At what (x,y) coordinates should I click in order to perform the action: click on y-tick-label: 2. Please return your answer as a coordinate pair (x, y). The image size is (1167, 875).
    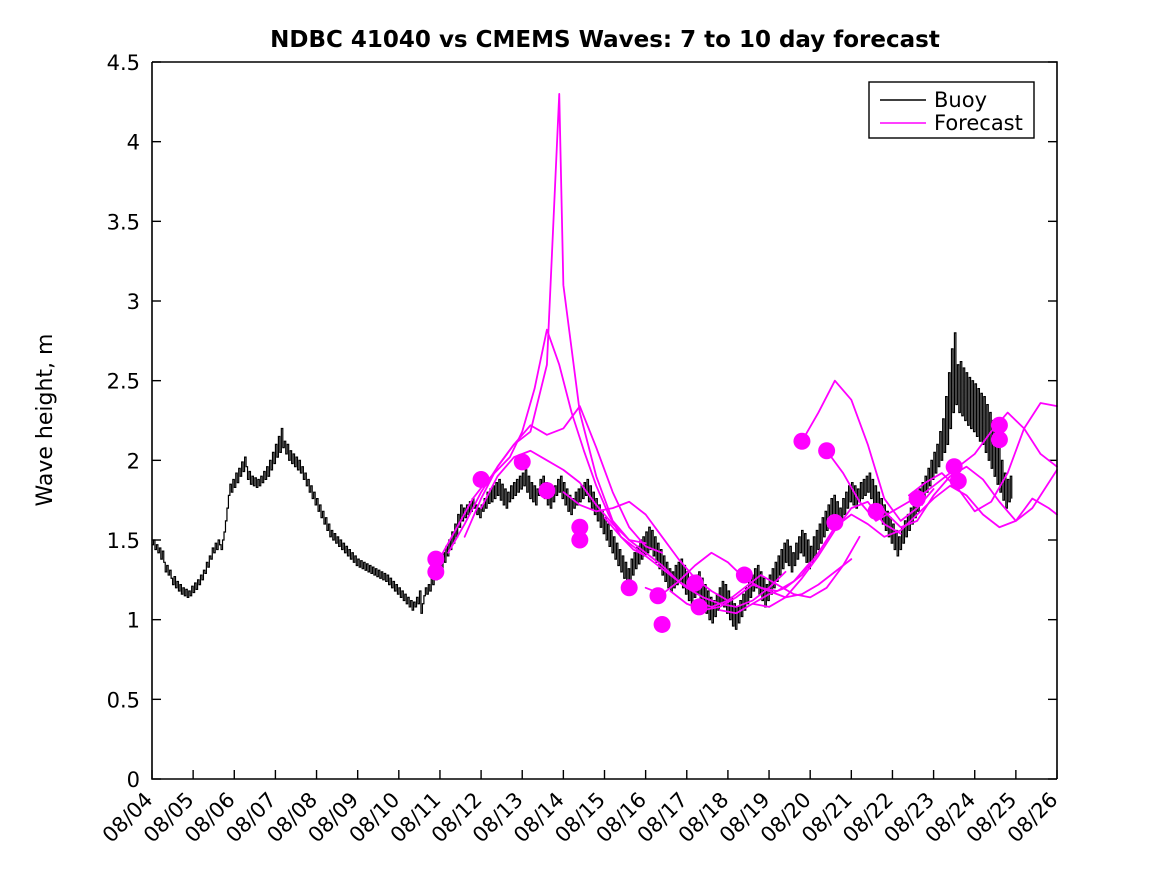
    Looking at the image, I should click on (133, 461).